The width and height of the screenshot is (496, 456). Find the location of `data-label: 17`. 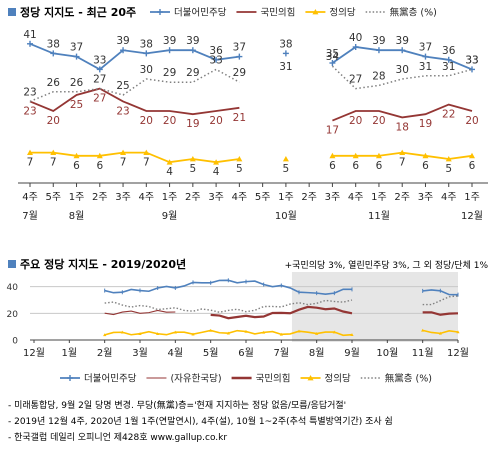

data-label: 17 is located at coordinates (332, 131).